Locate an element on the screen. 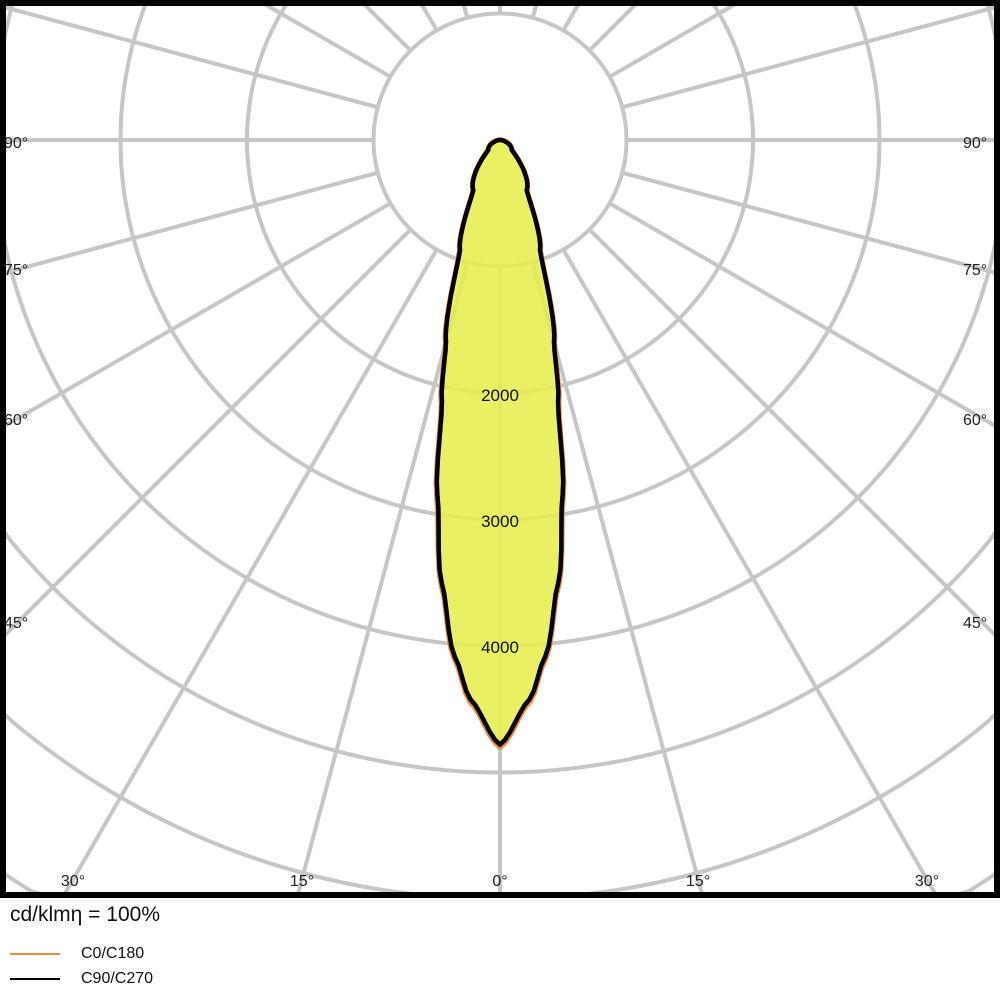  angle-label-bottom-30-left: 30° is located at coordinates (73, 881).